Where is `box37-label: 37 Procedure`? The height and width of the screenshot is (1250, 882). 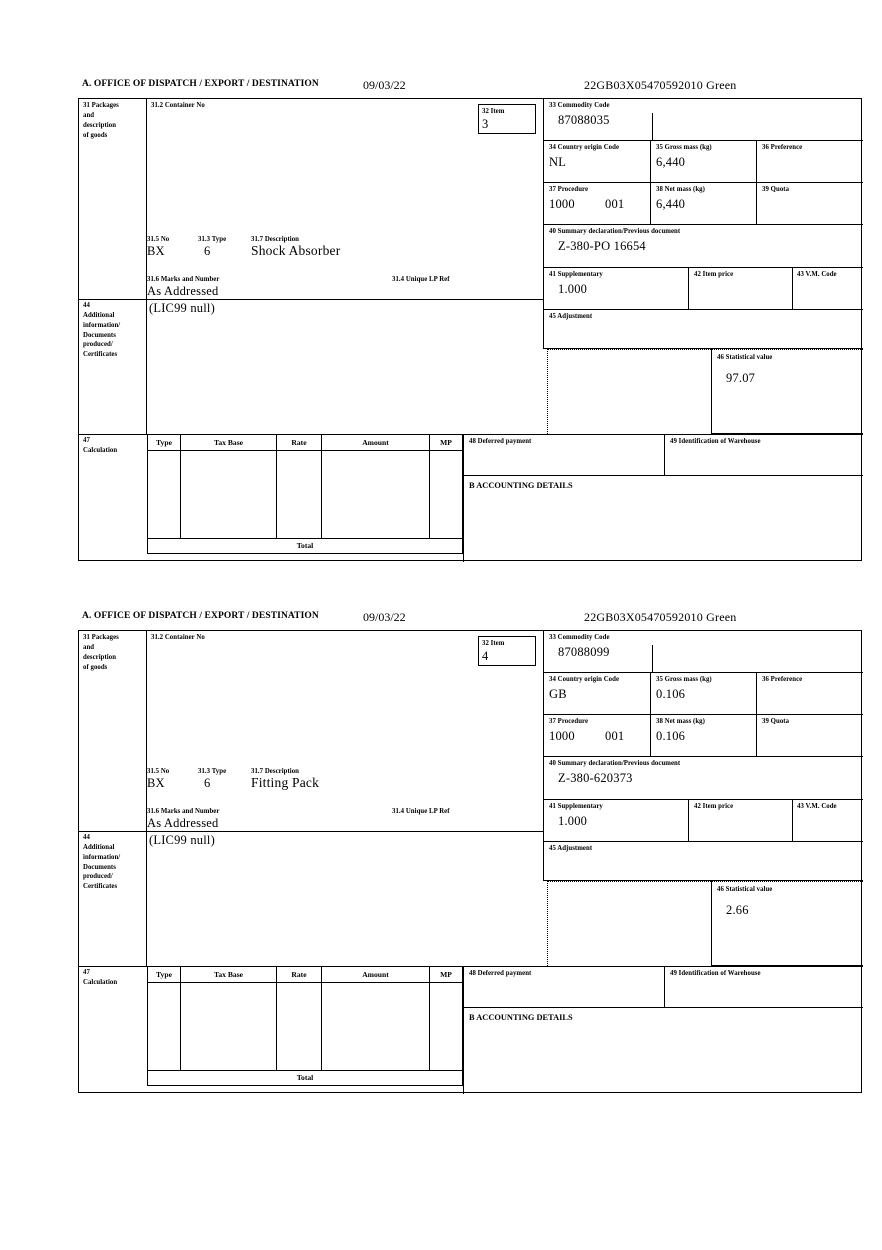
box37-label: 37 Procedure is located at coordinates (569, 189).